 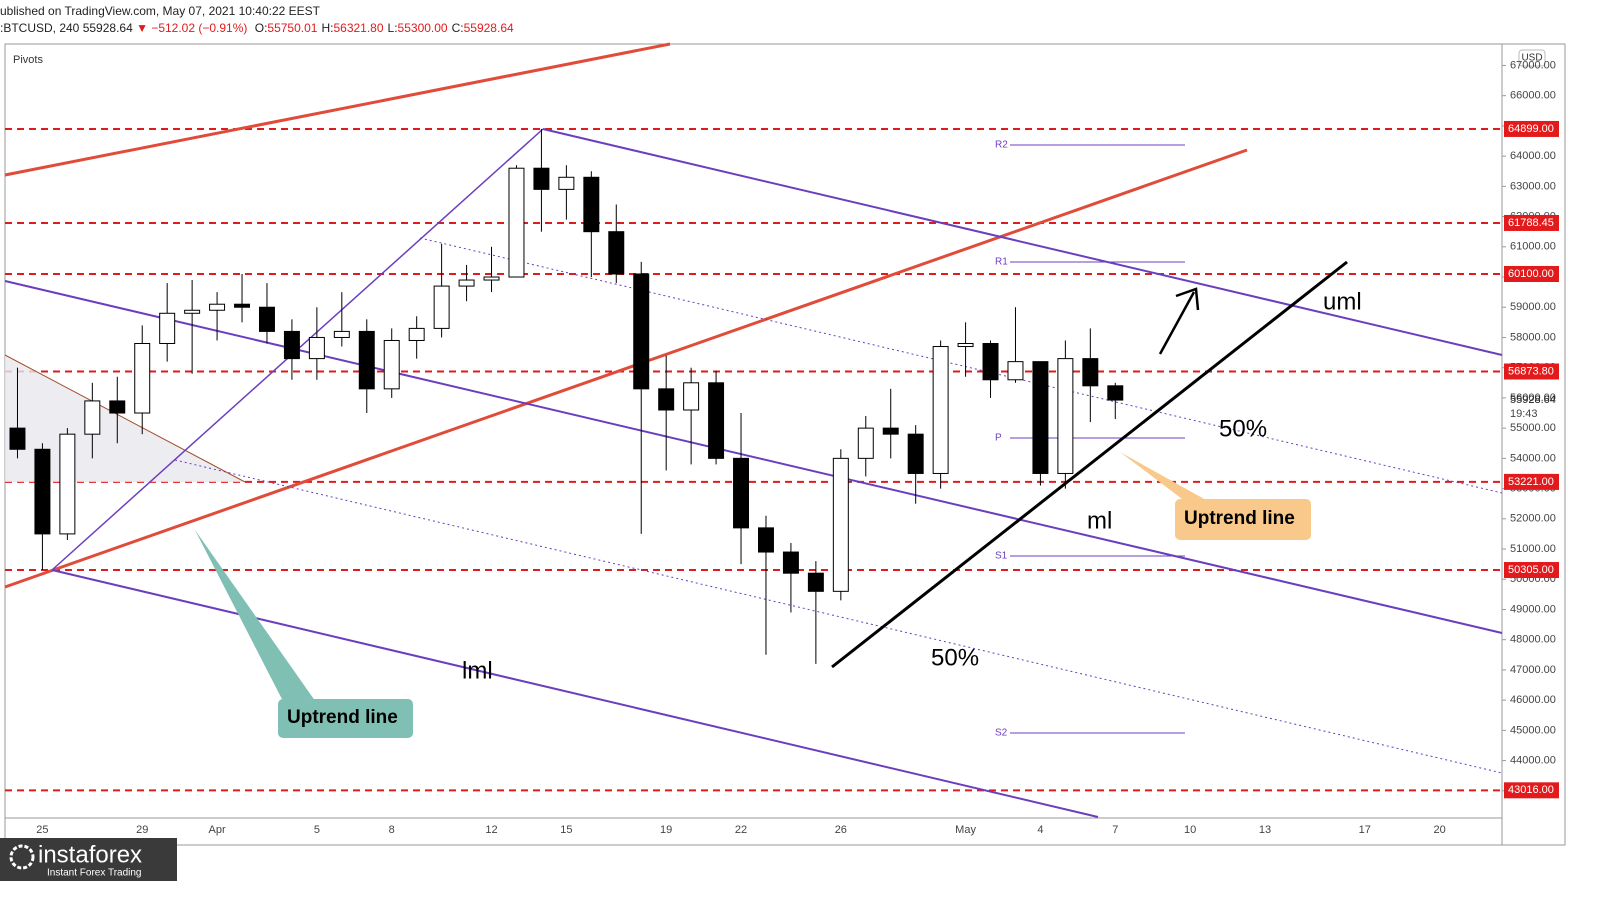 What do you see at coordinates (1115, 830) in the screenshot?
I see `x-tick-label: 7` at bounding box center [1115, 830].